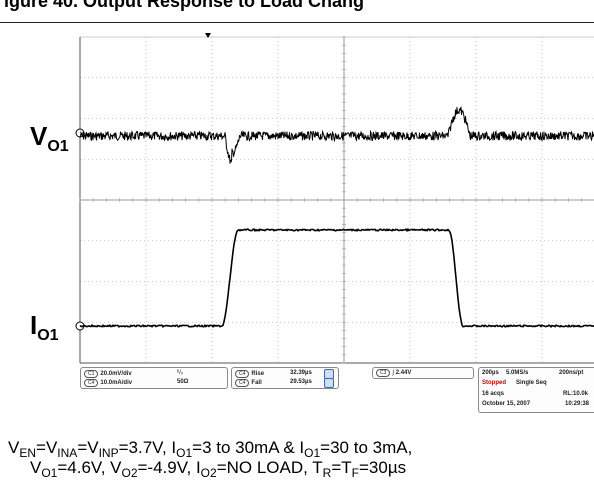 This screenshot has height=485, width=594. I want to click on record-length: RL:10.0k, so click(576, 394).